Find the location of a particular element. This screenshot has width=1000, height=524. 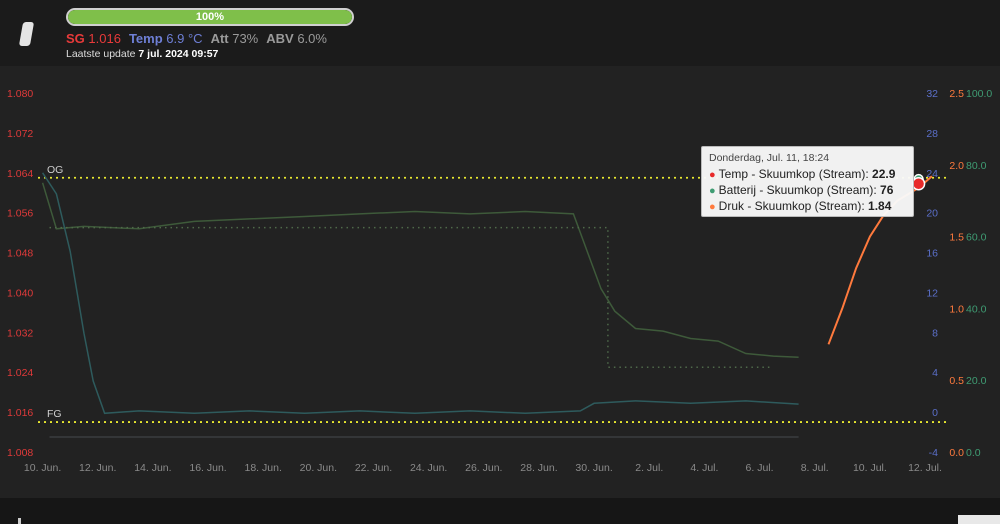

temp-tick-label: 16 is located at coordinates (932, 254).